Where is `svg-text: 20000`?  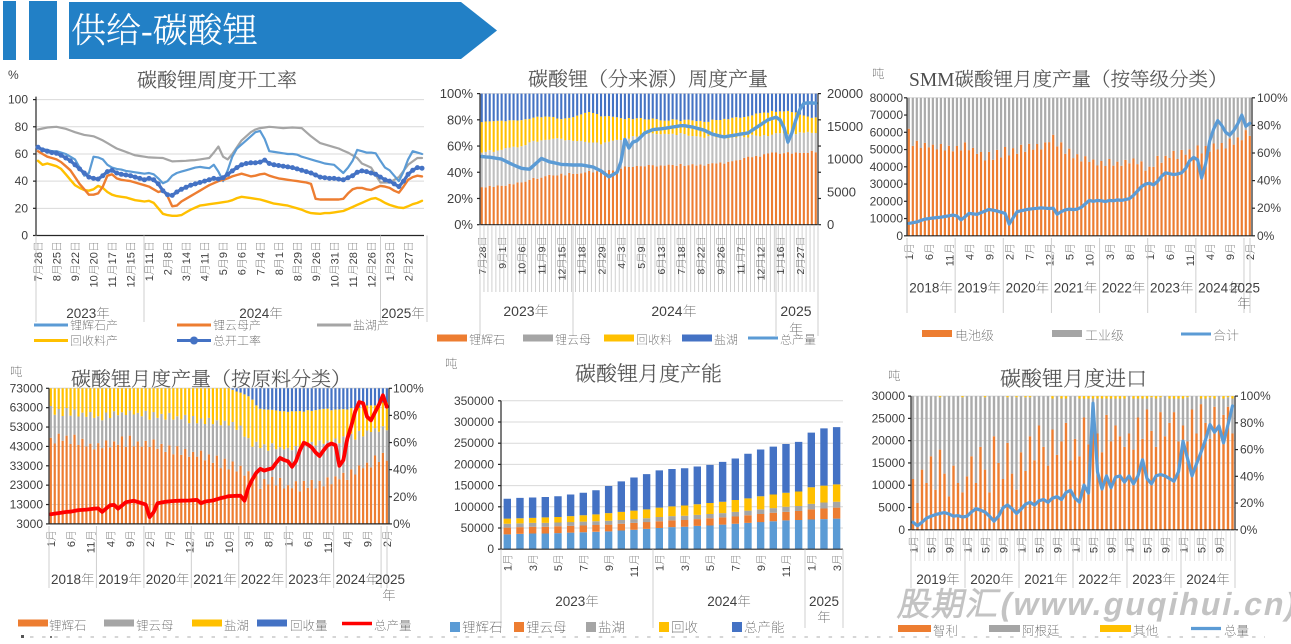 svg-text: 20000 is located at coordinates (887, 201).